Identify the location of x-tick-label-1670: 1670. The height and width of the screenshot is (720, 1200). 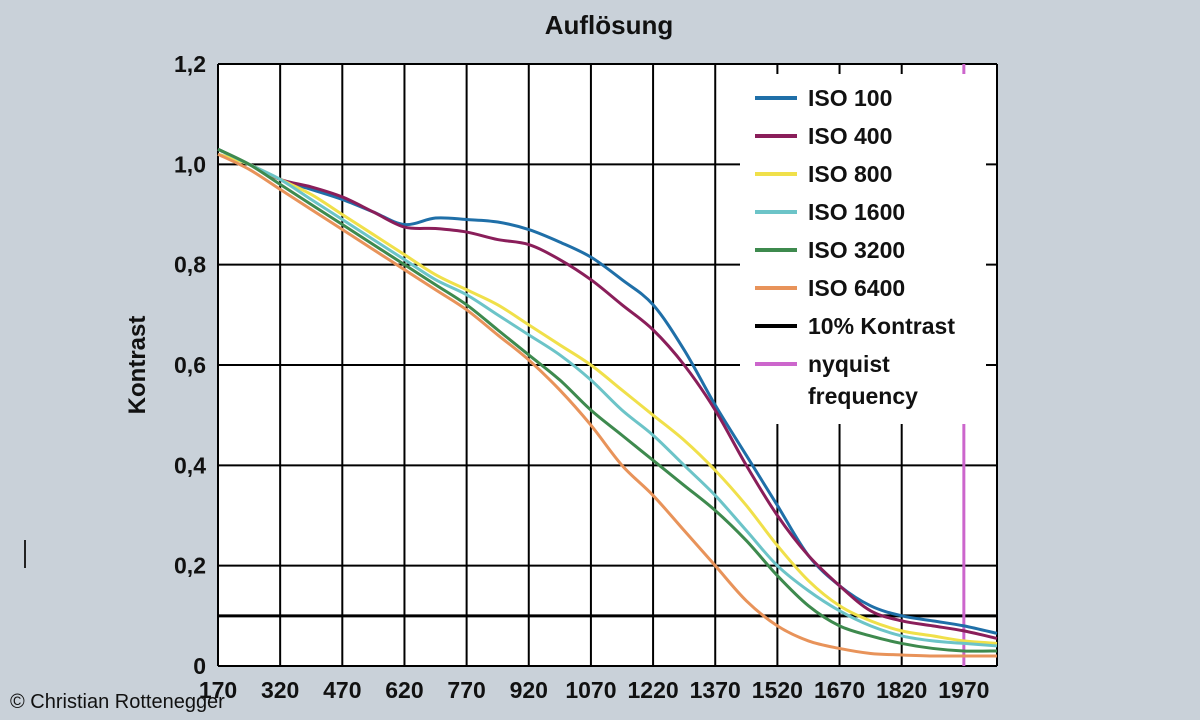
(839, 690).